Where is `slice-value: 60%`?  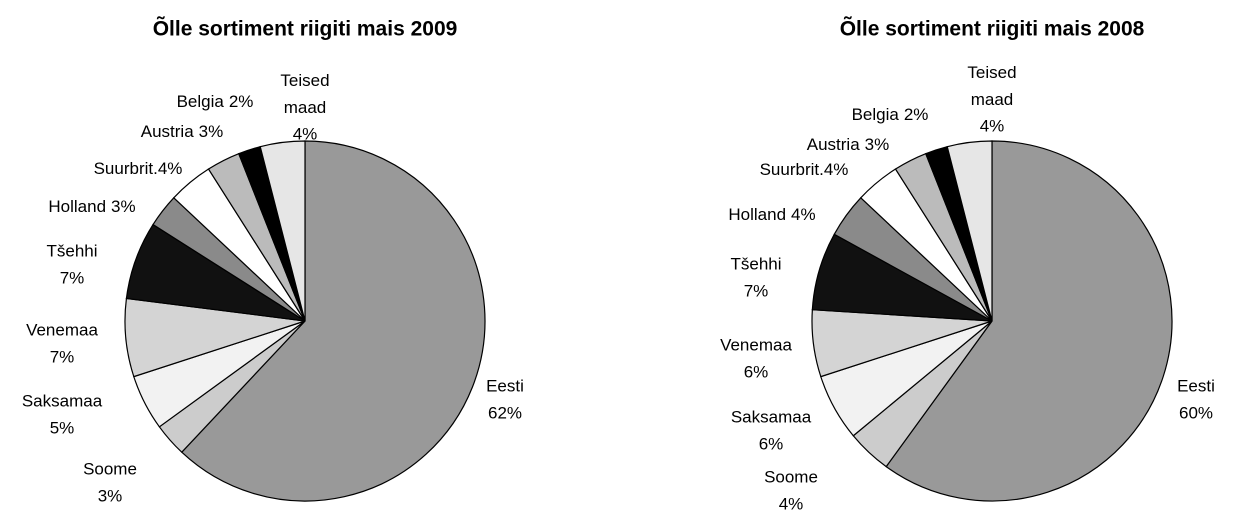
slice-value: 60% is located at coordinates (1196, 412).